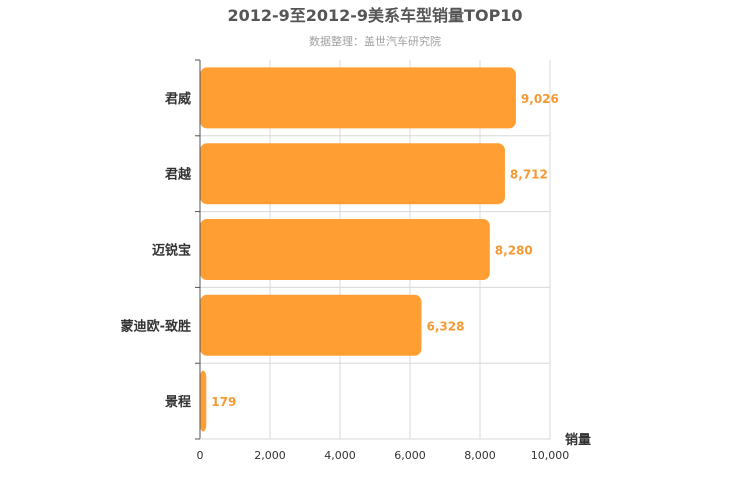 This screenshot has width=750, height=500. I want to click on x-tick-label: 4,000, so click(340, 455).